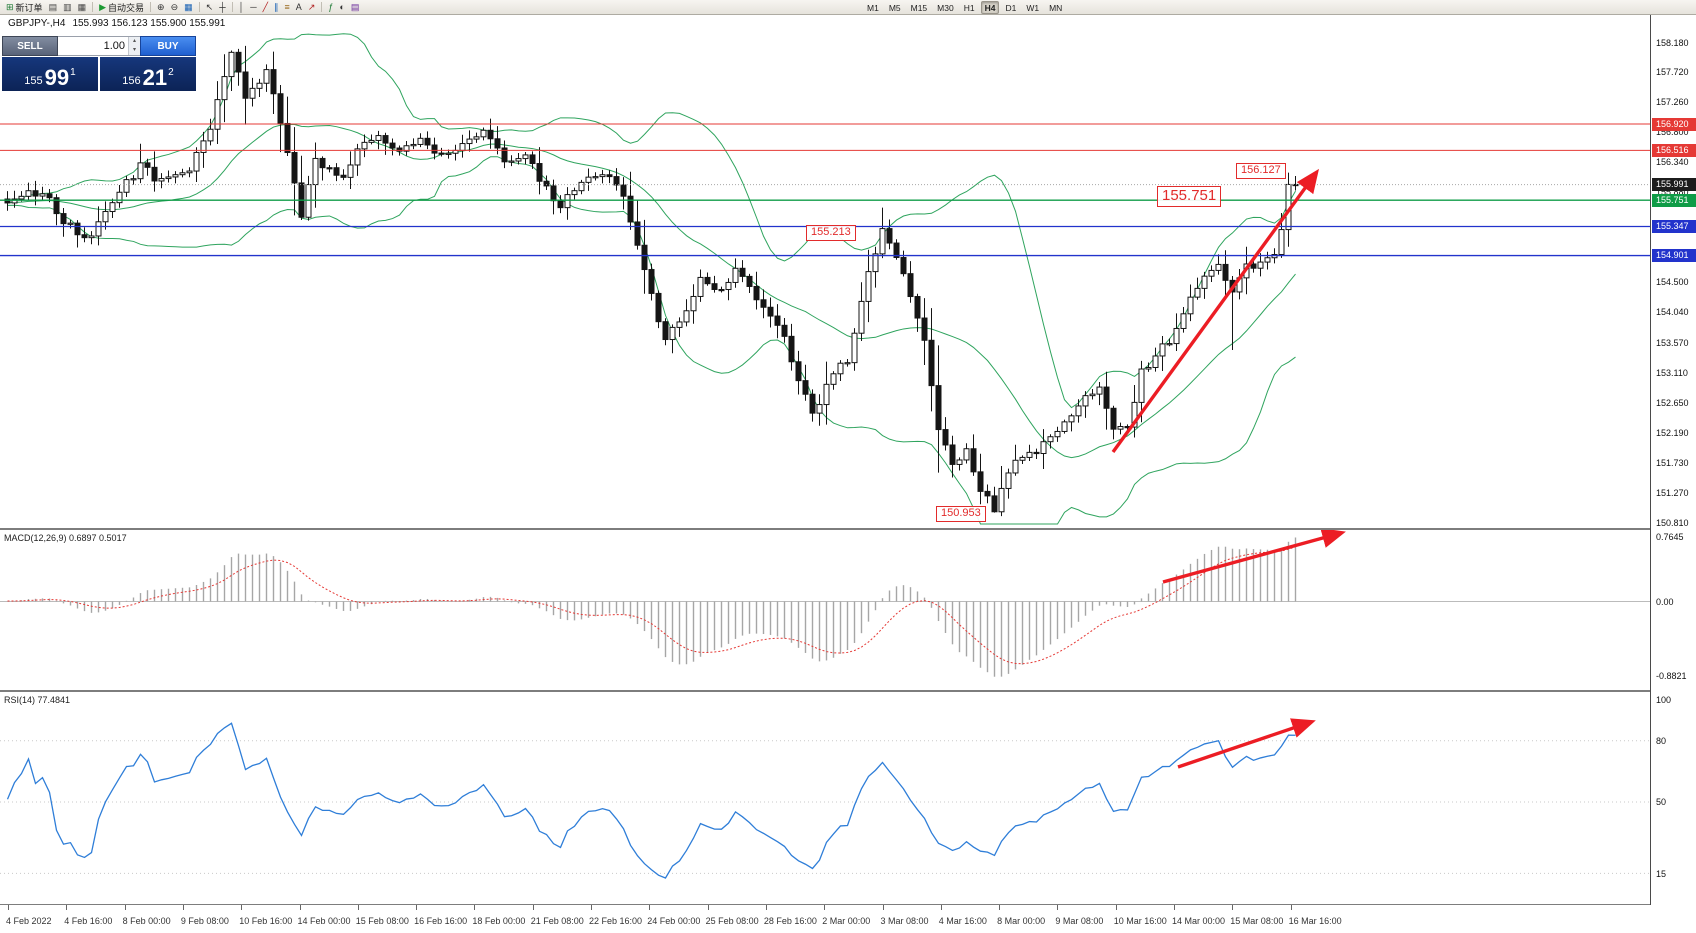 Image resolution: width=1696 pixels, height=933 pixels. What do you see at coordinates (148, 74) in the screenshot?
I see `ask-price: 156 21 2` at bounding box center [148, 74].